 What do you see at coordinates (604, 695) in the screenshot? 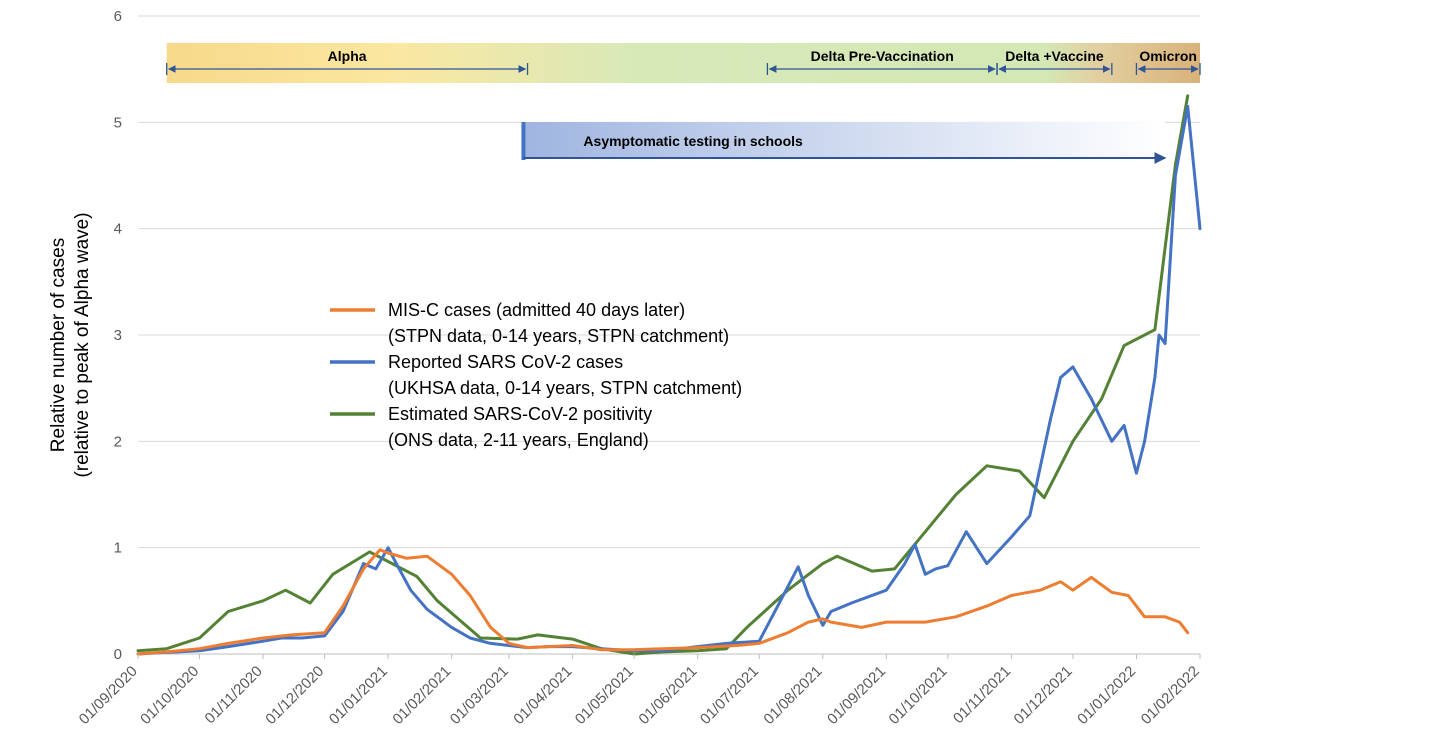
I see `x-tick-label: 01/05/2021` at bounding box center [604, 695].